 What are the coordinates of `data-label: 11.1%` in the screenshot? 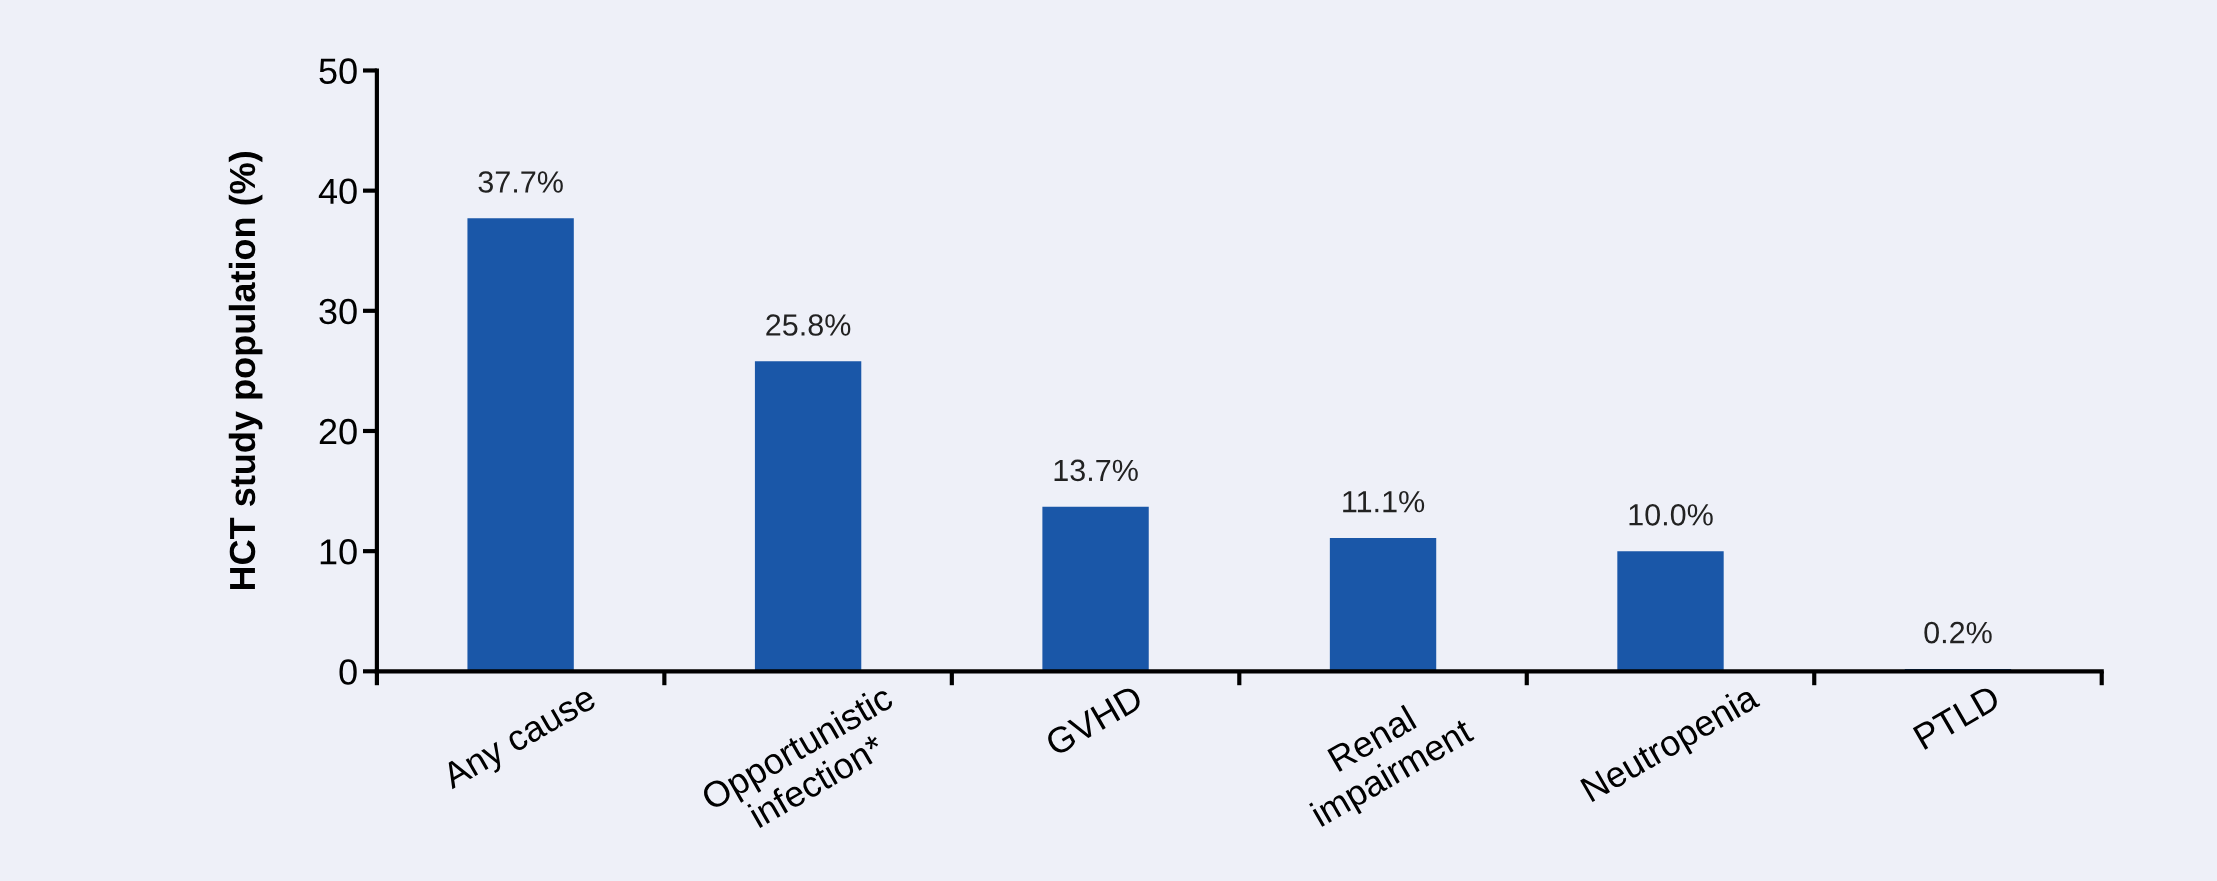 It's located at (1384, 501).